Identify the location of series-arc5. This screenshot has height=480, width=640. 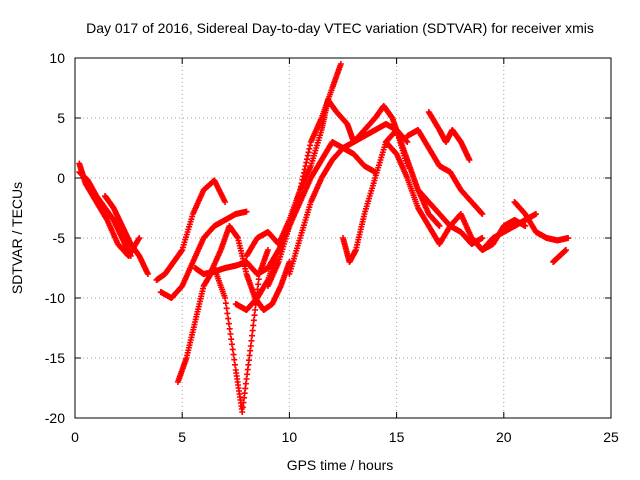
(203, 254).